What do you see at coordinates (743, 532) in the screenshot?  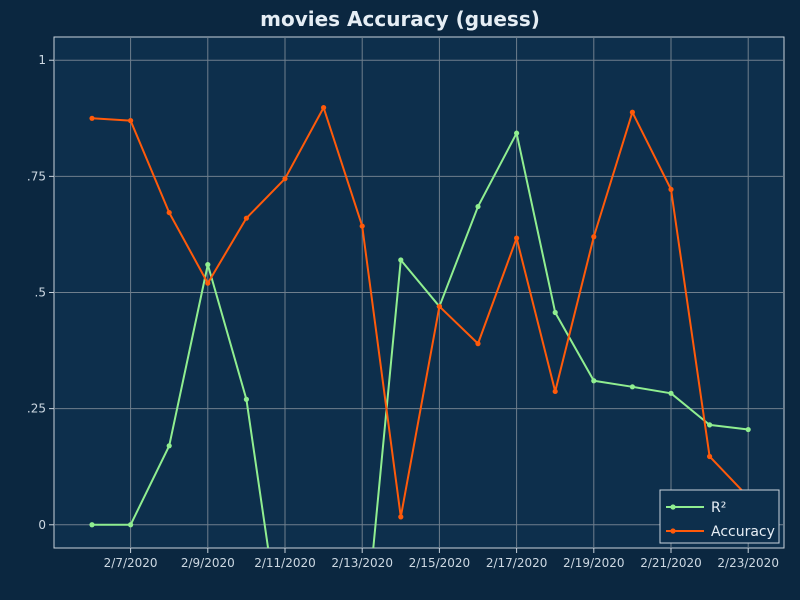 I see `legend-label: Accuracy` at bounding box center [743, 532].